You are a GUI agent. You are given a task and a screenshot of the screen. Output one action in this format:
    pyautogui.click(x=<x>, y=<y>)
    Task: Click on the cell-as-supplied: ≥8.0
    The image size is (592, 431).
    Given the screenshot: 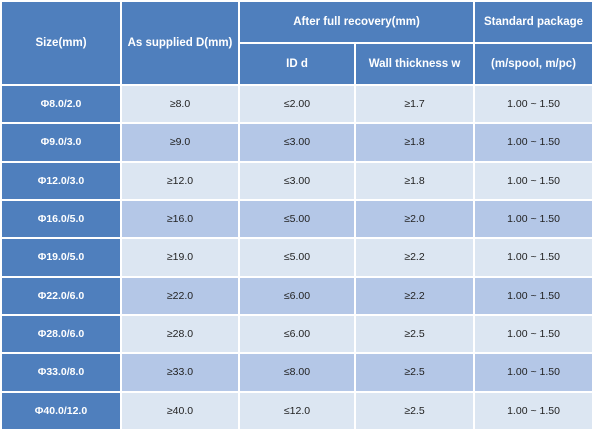 What is the action you would take?
    pyautogui.click(x=180, y=104)
    